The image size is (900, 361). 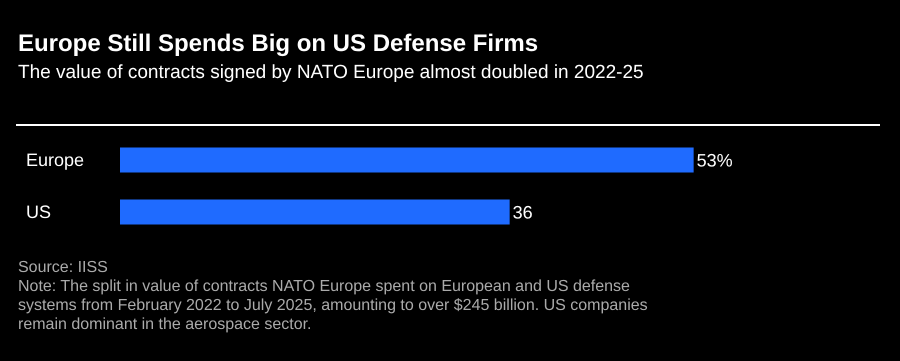 What do you see at coordinates (55, 160) in the screenshot?
I see `y-tick-label: Europe` at bounding box center [55, 160].